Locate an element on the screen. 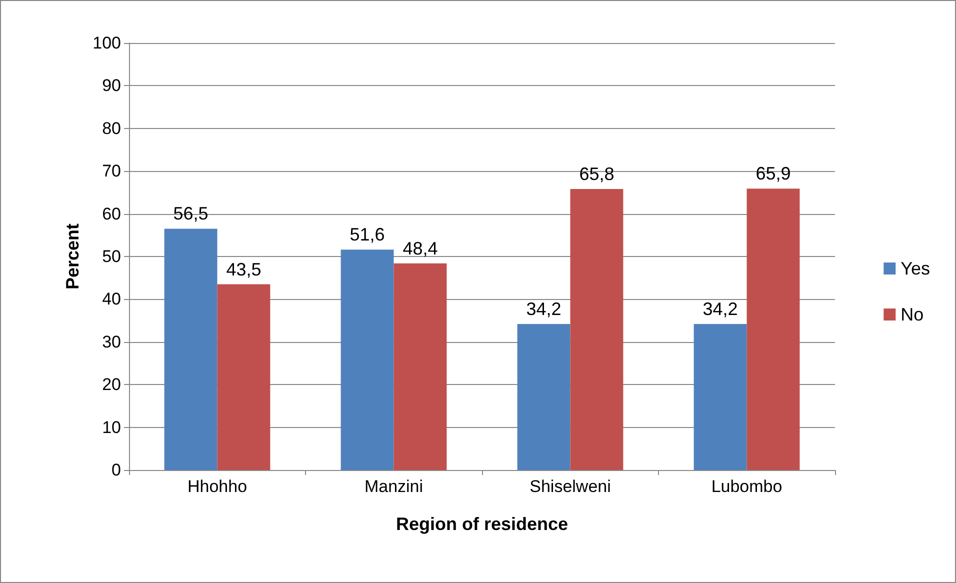 Image resolution: width=956 pixels, height=583 pixels. y-axis-title: Percent is located at coordinates (72, 256).